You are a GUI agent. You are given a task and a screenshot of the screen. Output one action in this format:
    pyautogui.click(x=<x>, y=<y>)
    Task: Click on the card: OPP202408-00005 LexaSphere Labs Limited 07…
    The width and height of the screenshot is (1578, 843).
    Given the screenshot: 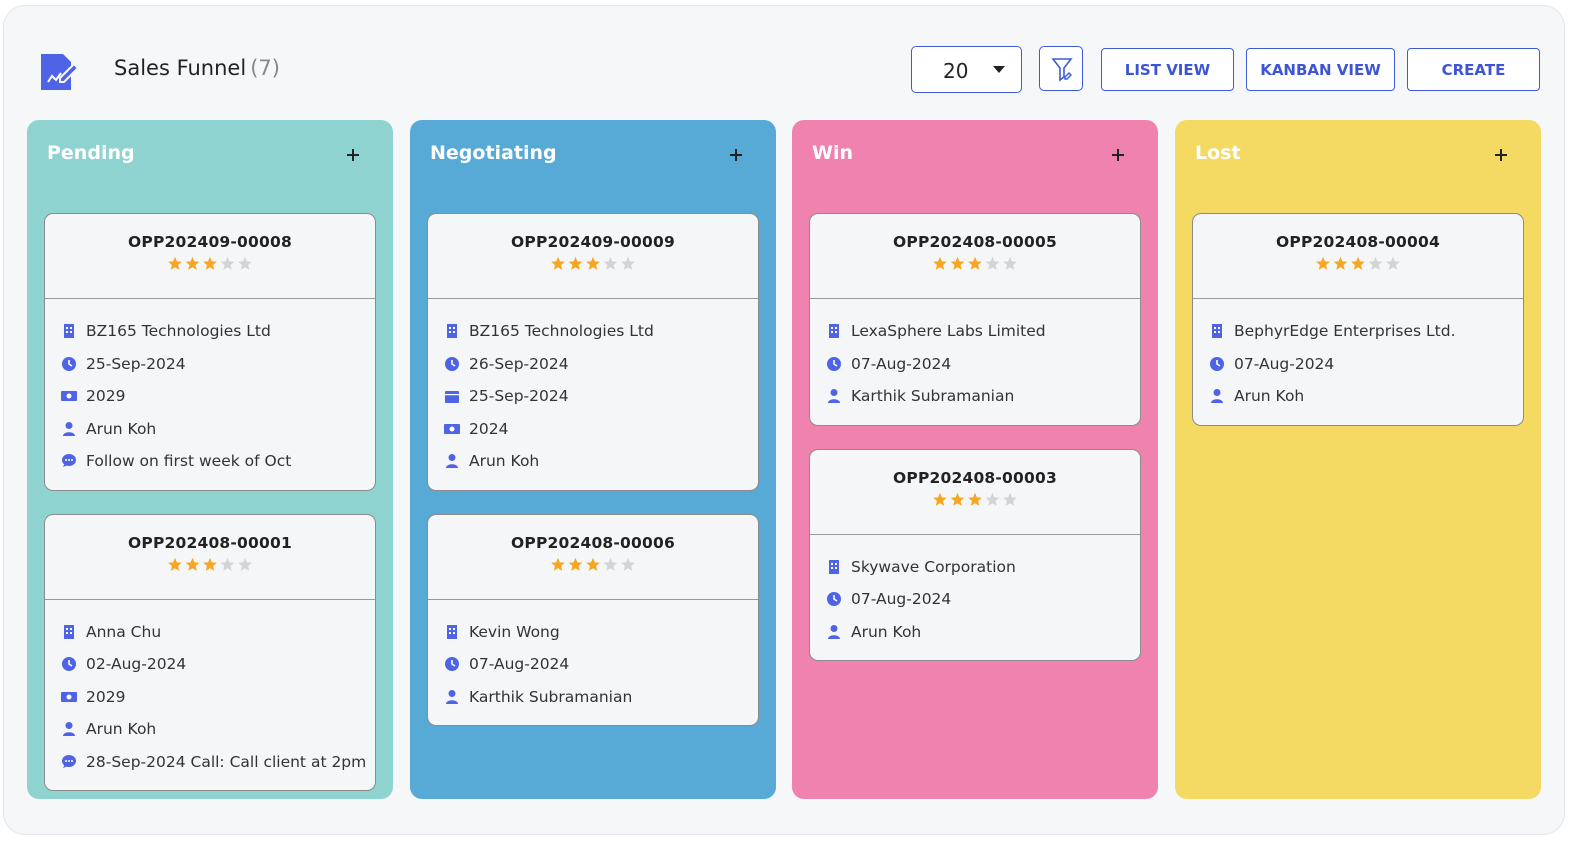 What is the action you would take?
    pyautogui.click(x=975, y=319)
    